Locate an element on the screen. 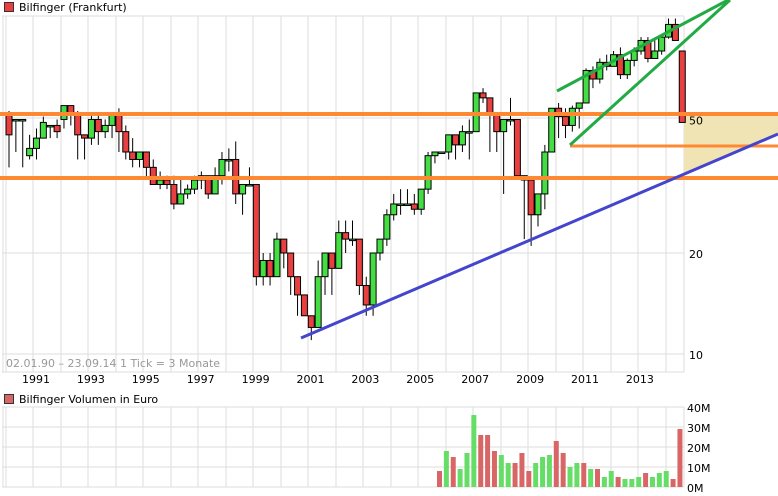 This screenshot has width=778, height=496. y-tick-label: 10 is located at coordinates (696, 355).